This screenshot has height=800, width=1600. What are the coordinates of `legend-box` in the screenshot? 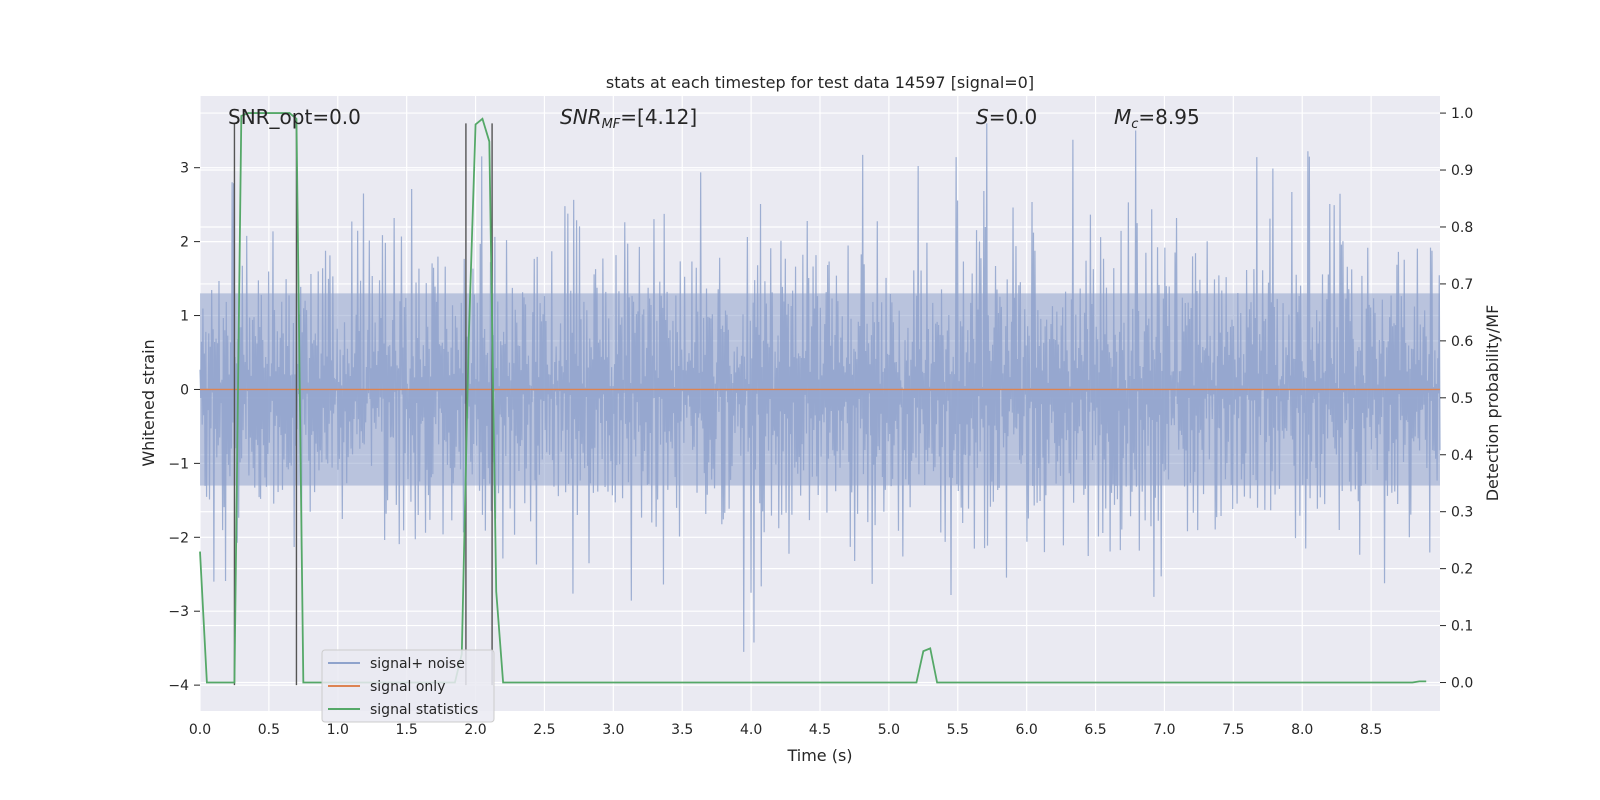 It's located at (408, 686).